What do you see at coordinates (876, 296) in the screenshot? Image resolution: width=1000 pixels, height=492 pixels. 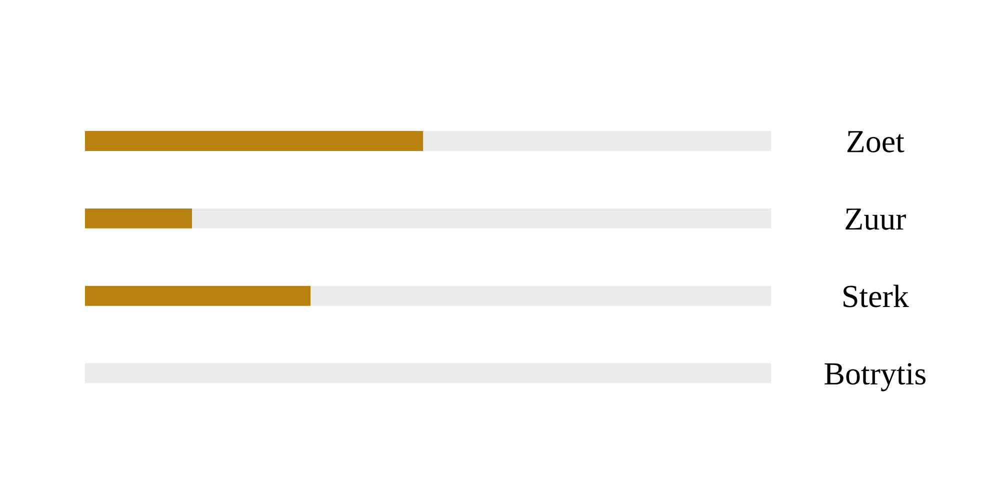 I see `y-tick-label: Sterk` at bounding box center [876, 296].